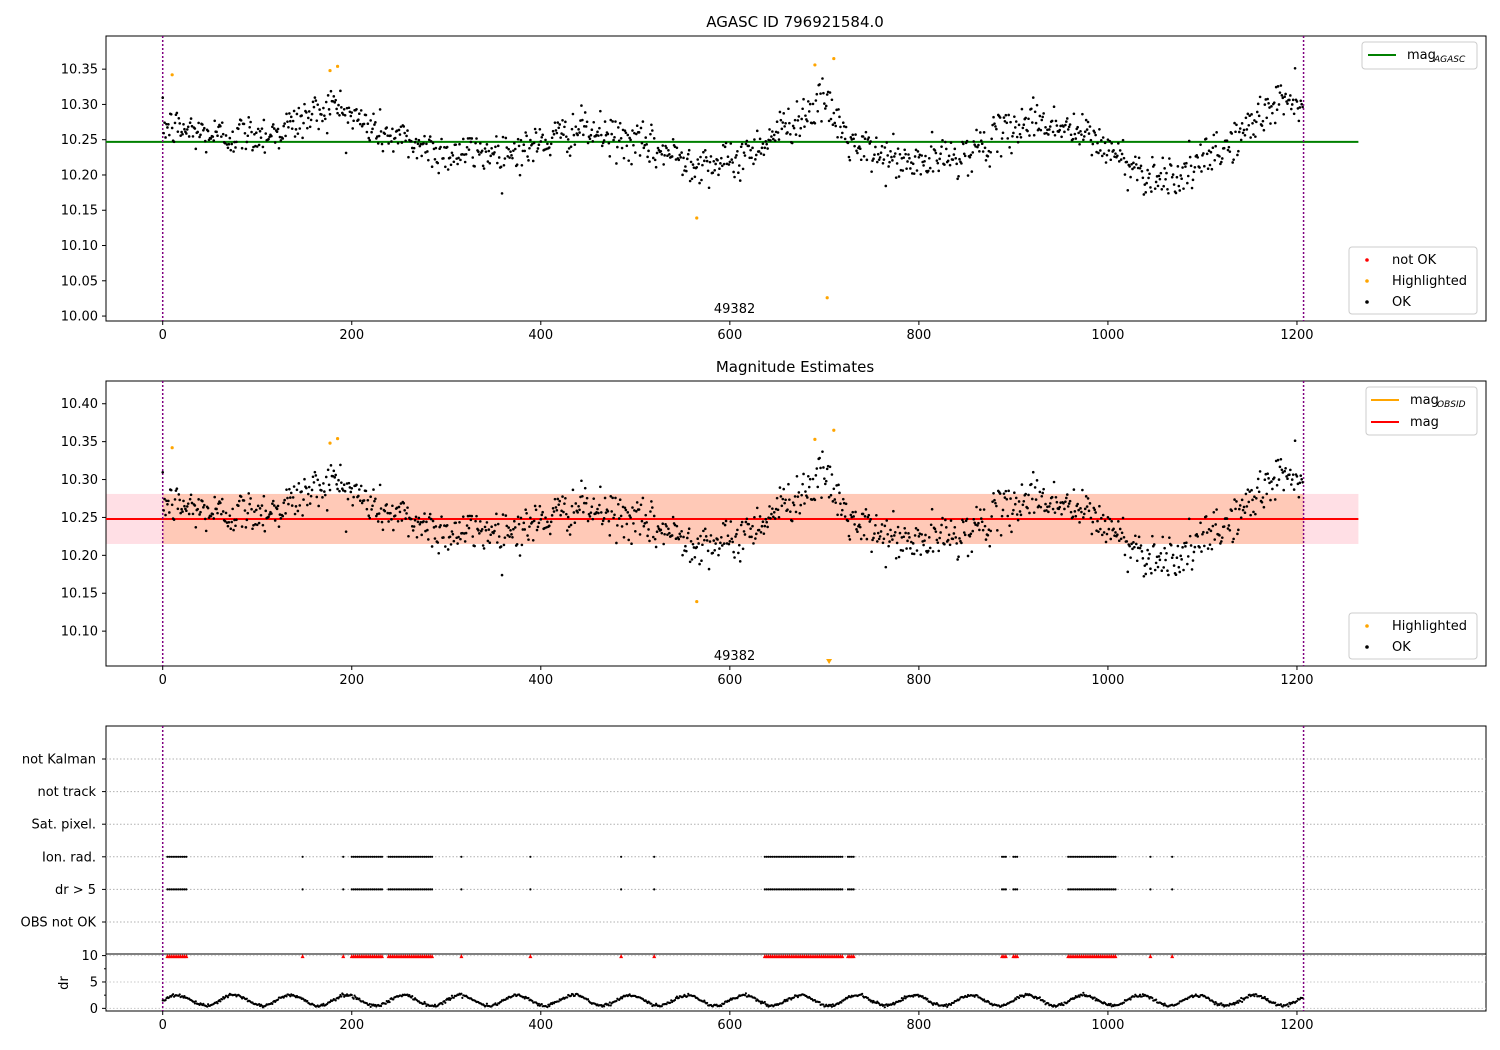  Describe the element at coordinates (1429, 281) in the screenshot. I see `legend-label-highlighted: Highlighted` at that location.